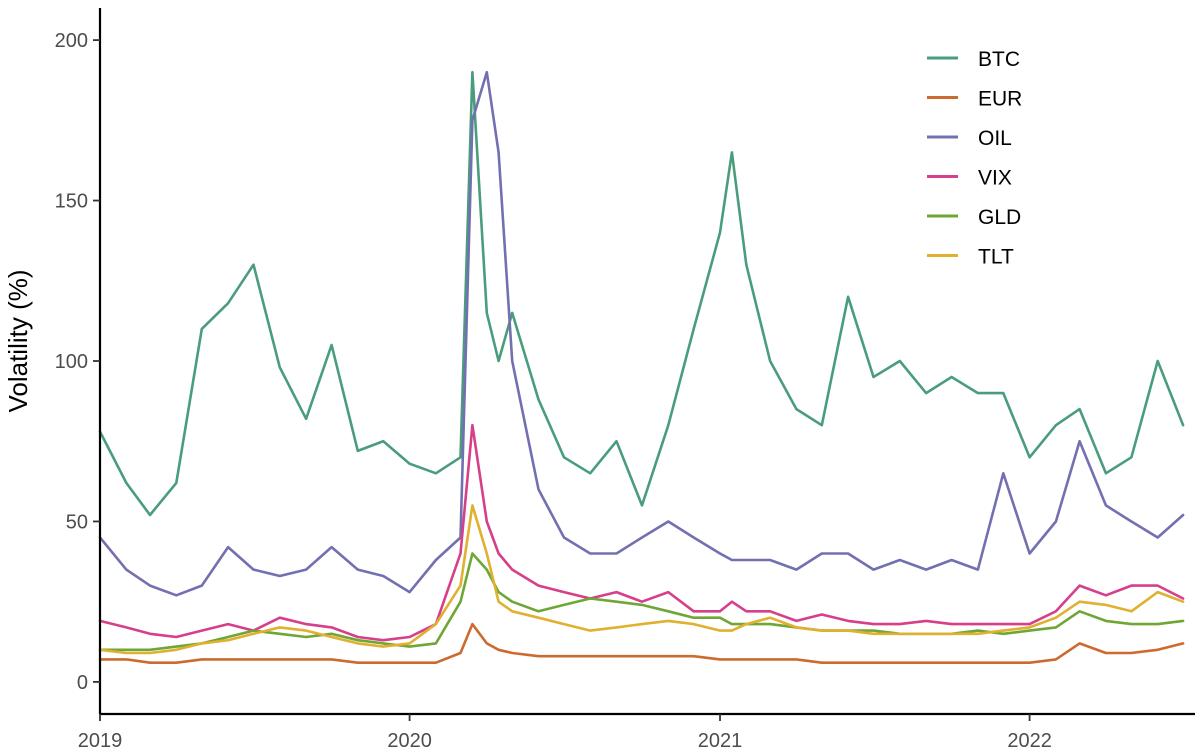 The height and width of the screenshot is (754, 1200). I want to click on y-tick-label: 0, so click(82, 683).